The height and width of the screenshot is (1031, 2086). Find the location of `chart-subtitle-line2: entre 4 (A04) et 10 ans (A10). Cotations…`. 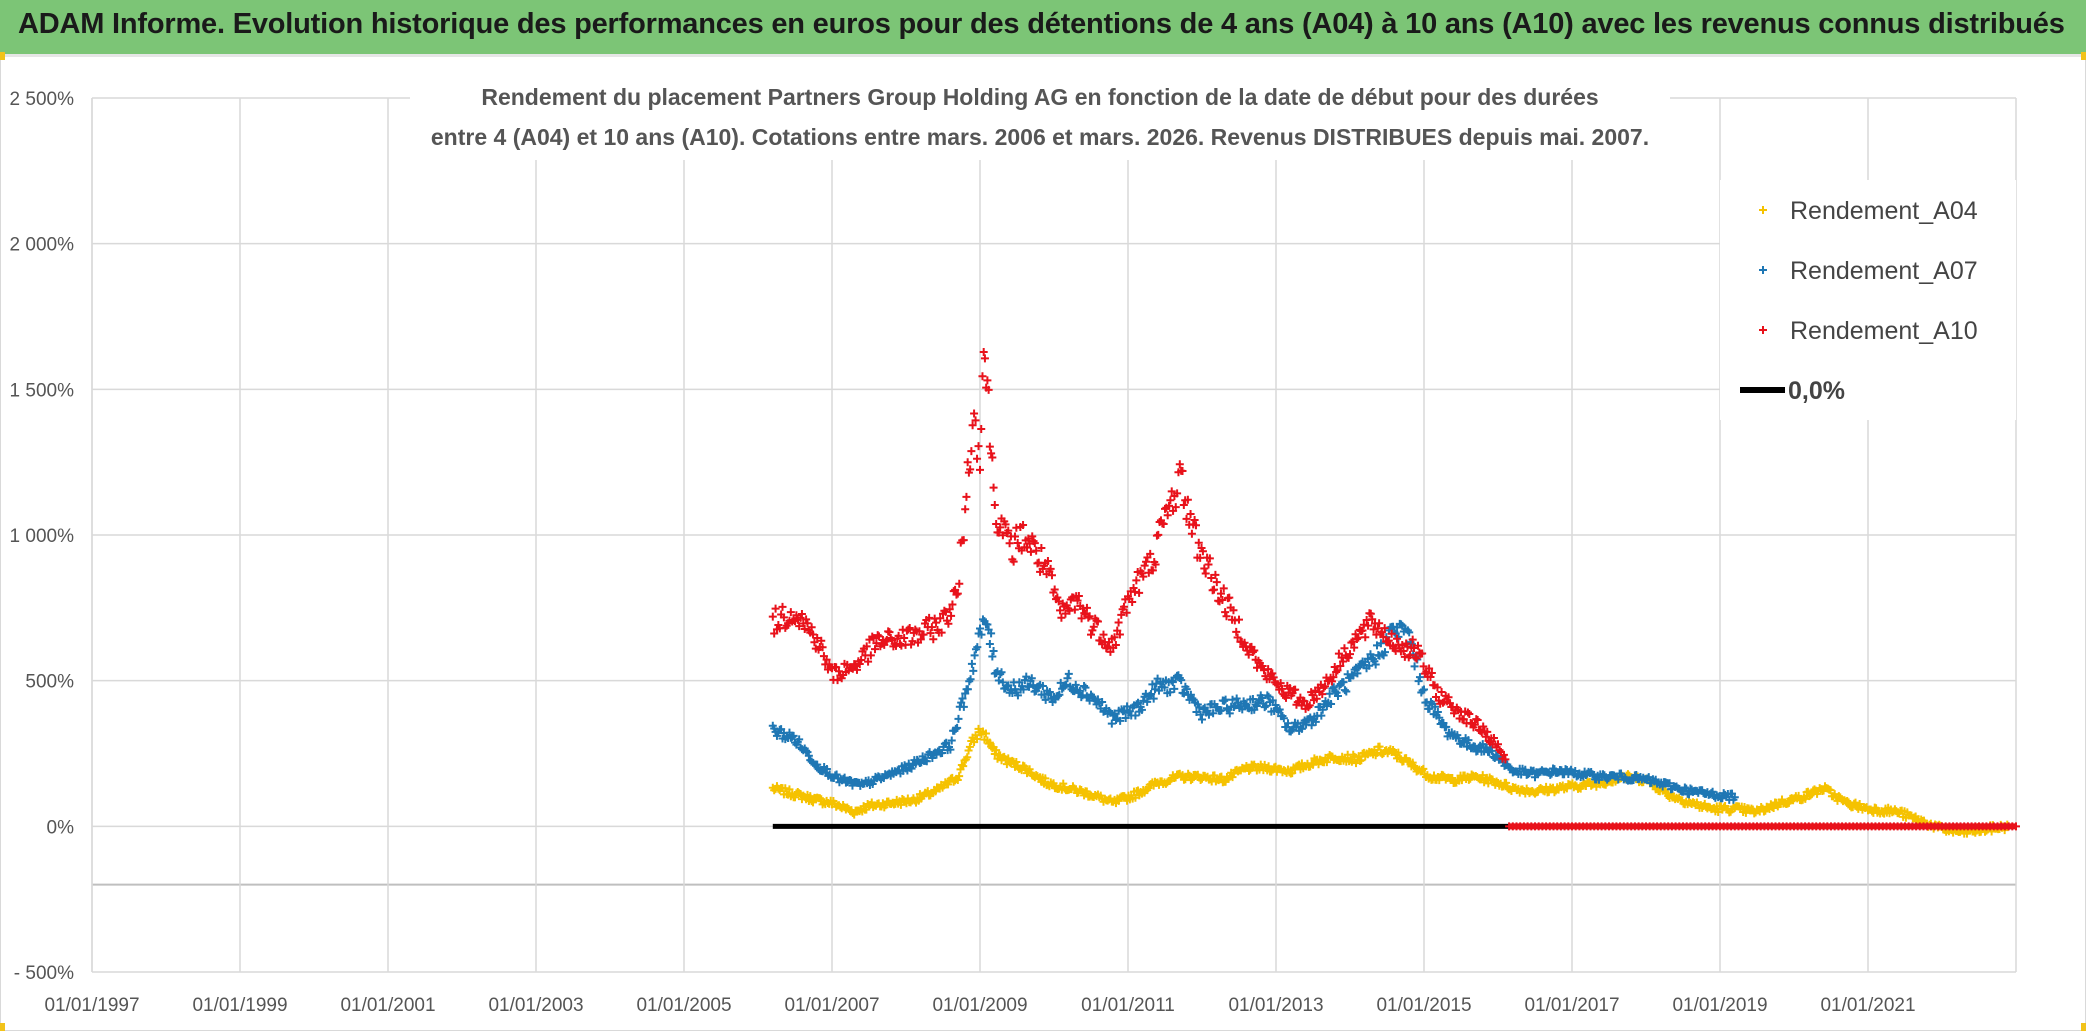

chart-subtitle-line2: entre 4 (A04) et 10 ans (A10). Cotations… is located at coordinates (1040, 137).